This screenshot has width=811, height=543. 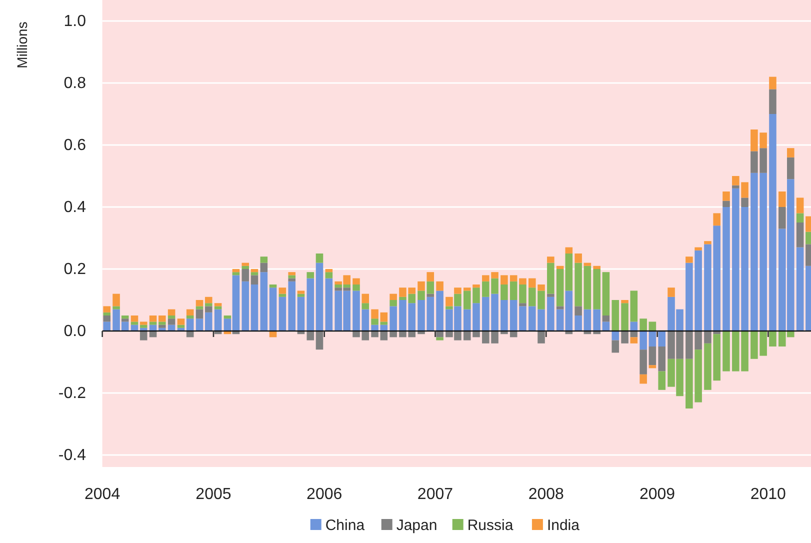 What do you see at coordinates (75, 331) in the screenshot?
I see `y-tick-label: 0.0` at bounding box center [75, 331].